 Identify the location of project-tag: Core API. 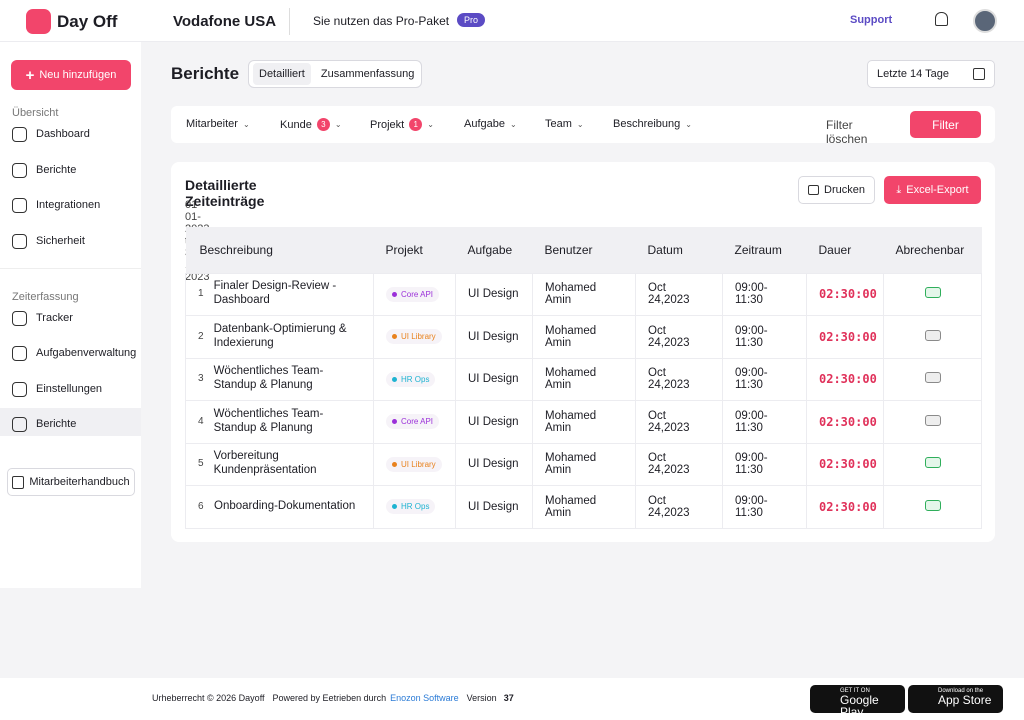
(413, 422).